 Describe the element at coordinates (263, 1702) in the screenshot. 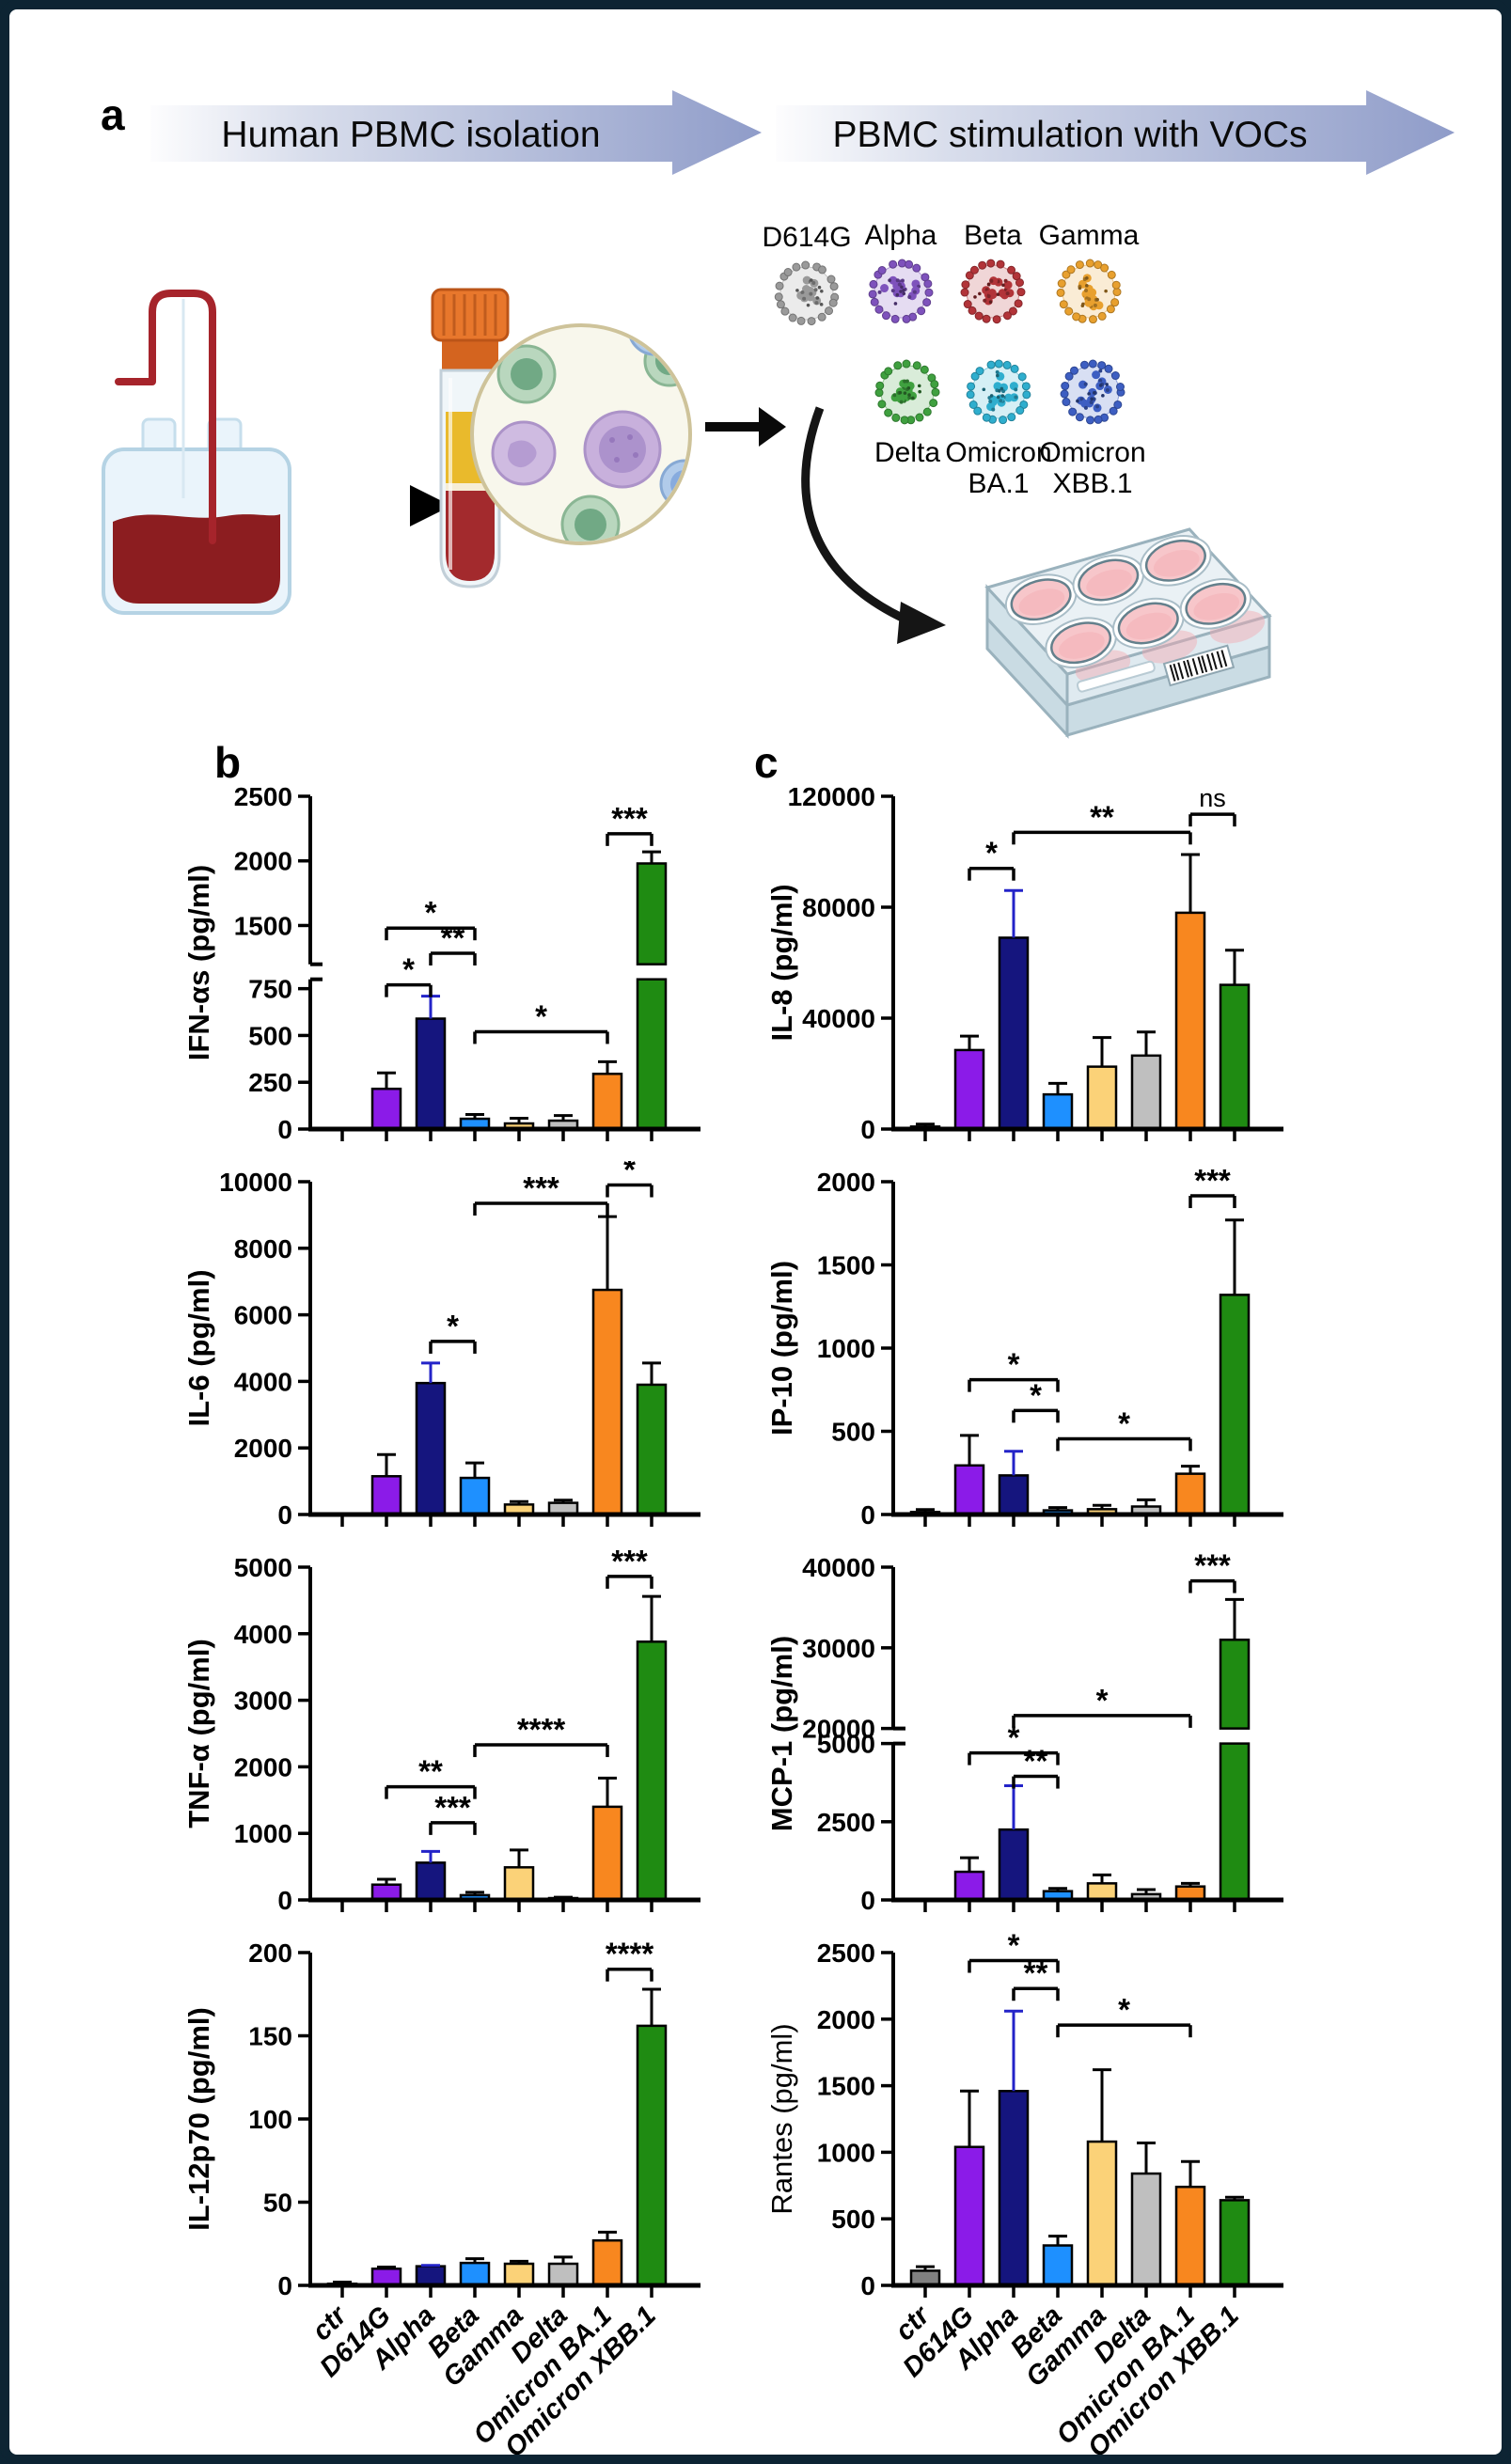

I see `svg-text: 3000` at that location.